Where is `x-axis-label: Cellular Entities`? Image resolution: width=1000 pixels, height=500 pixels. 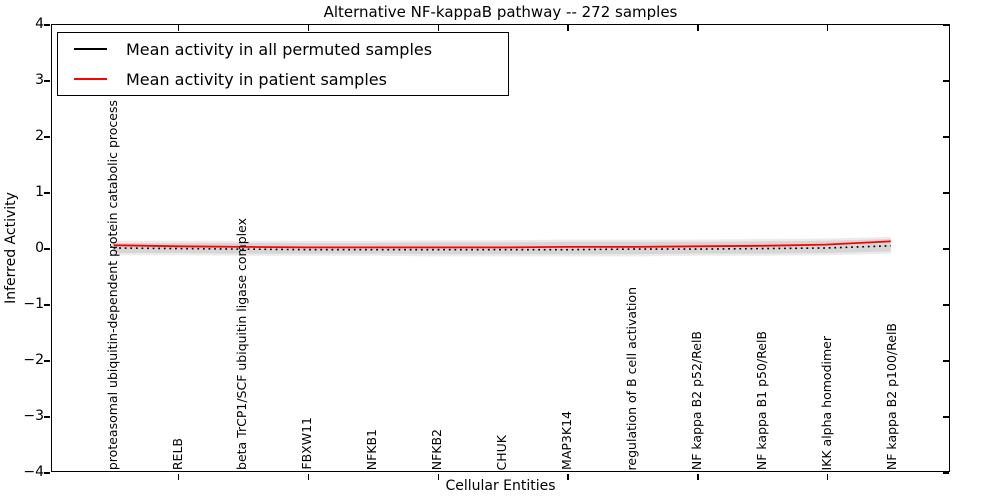 x-axis-label: Cellular Entities is located at coordinates (500, 486).